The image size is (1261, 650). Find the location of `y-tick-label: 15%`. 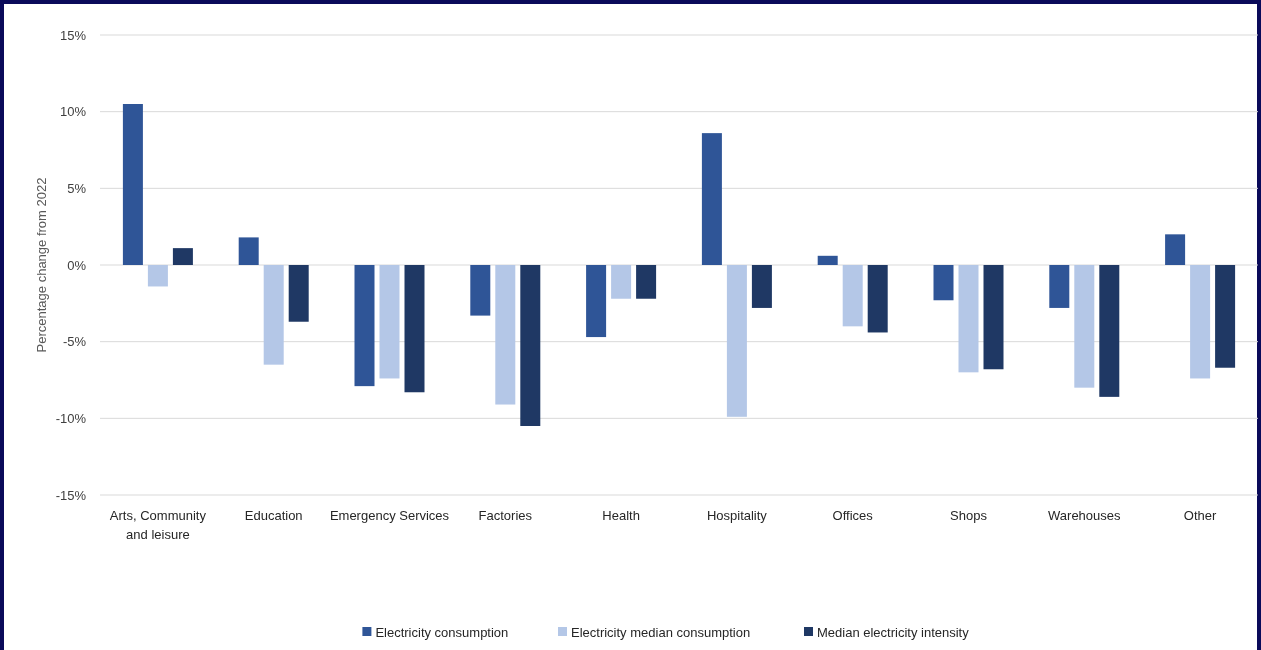

y-tick-label: 15% is located at coordinates (73, 35).